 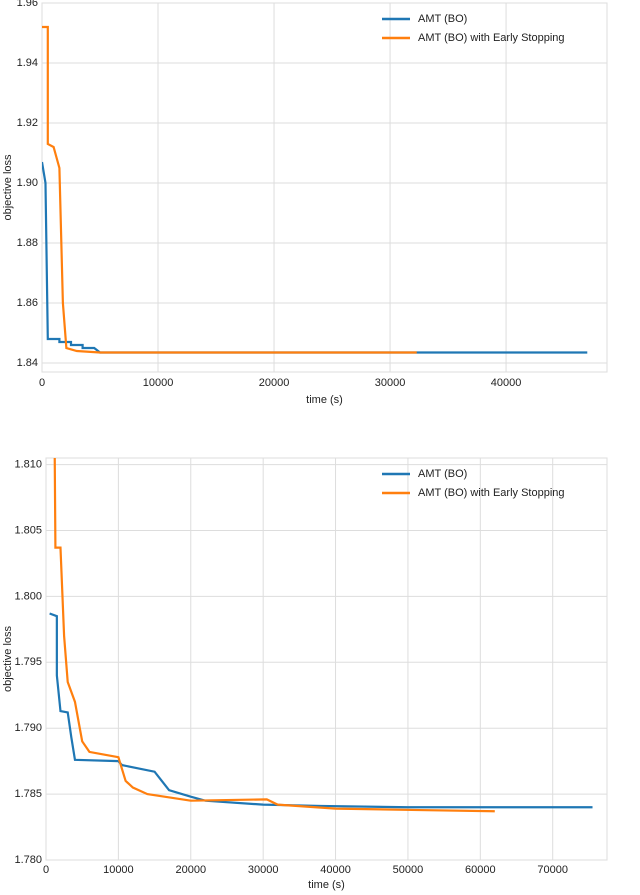 What do you see at coordinates (28, 530) in the screenshot?
I see `y-tick-label: 1.805` at bounding box center [28, 530].